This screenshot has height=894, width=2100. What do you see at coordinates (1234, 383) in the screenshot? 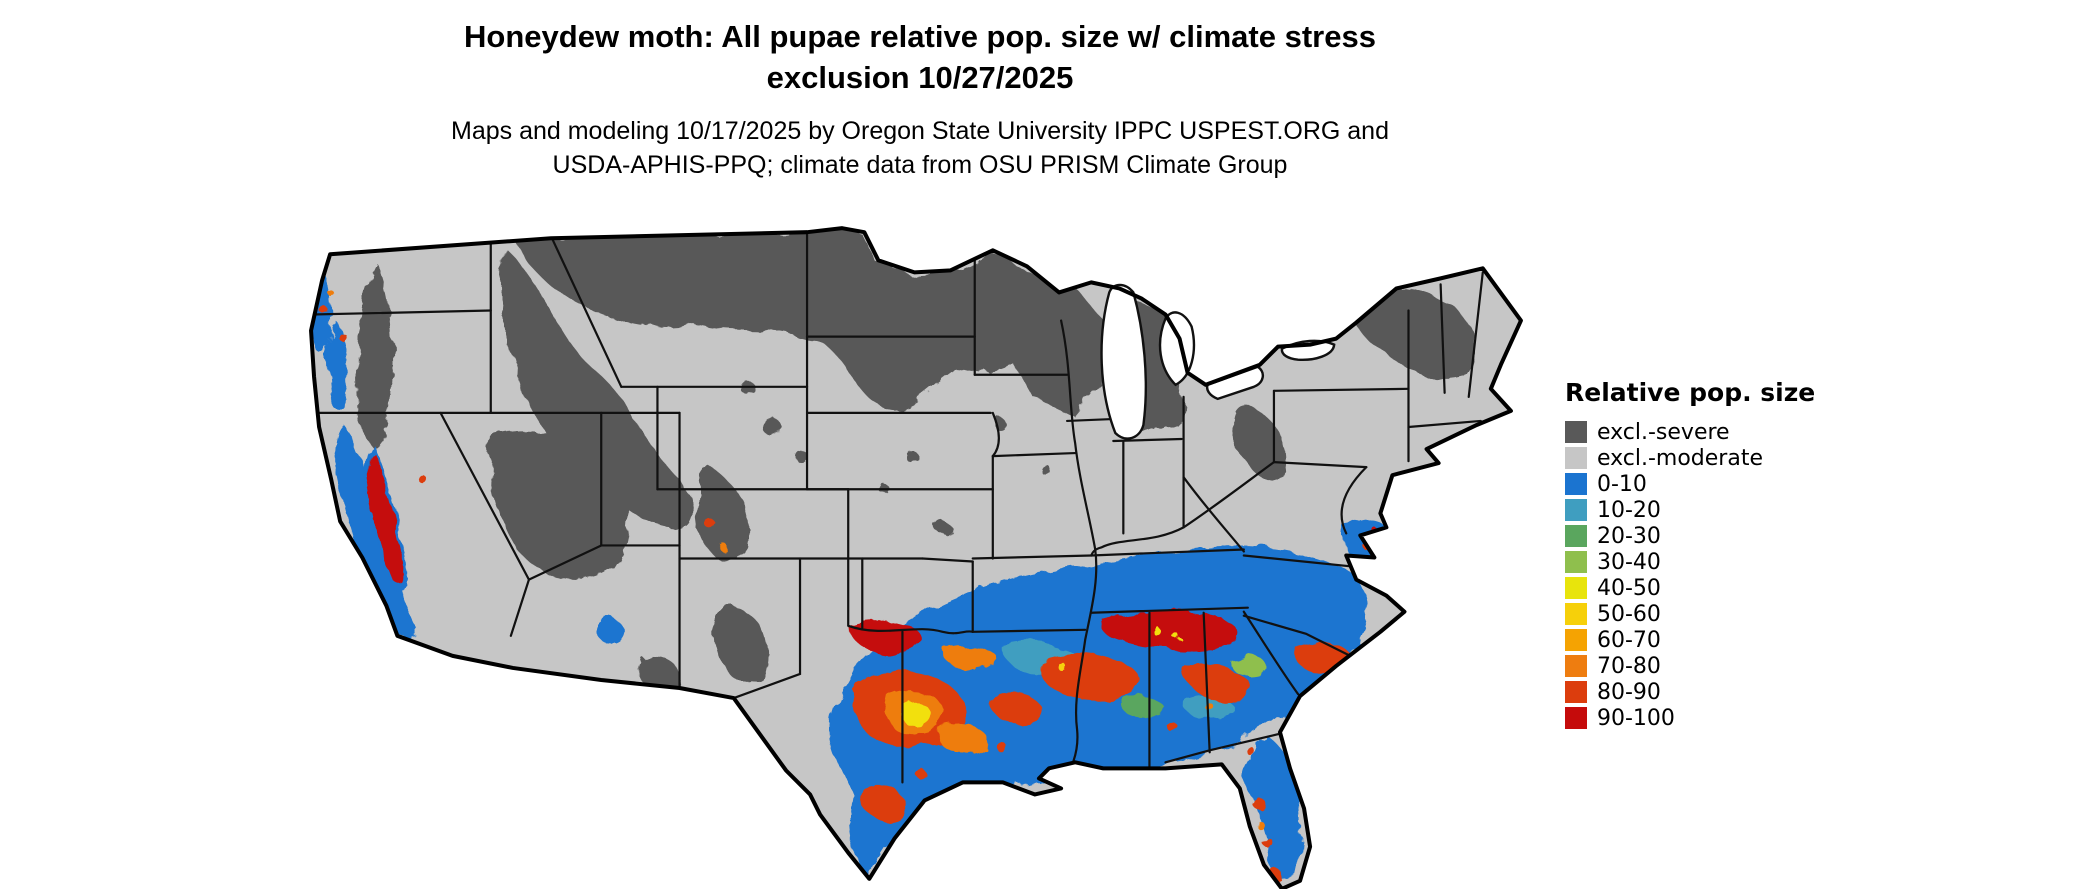
I see `lake-erie` at bounding box center [1234, 383].